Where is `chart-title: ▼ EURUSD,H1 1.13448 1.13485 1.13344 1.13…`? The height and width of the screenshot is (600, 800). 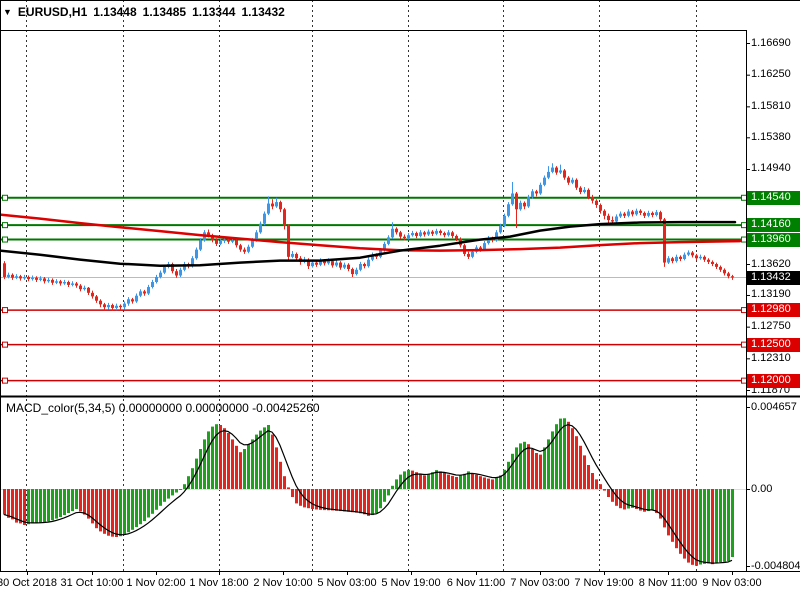 chart-title: ▼ EURUSD,H1 1.13448 1.13485 1.13344 1.13… is located at coordinates (144, 12).